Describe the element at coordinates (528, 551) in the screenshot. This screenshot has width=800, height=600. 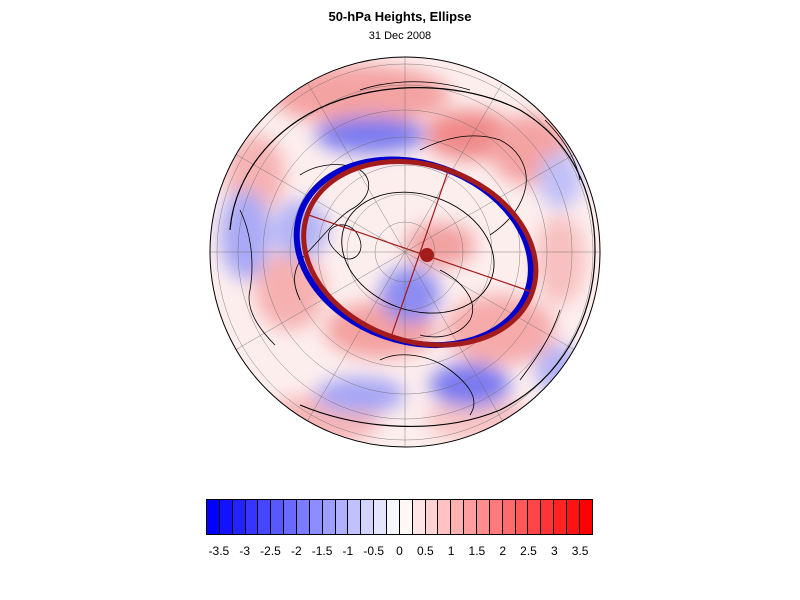
I see `colorbar-tick-label: 2.5` at that location.